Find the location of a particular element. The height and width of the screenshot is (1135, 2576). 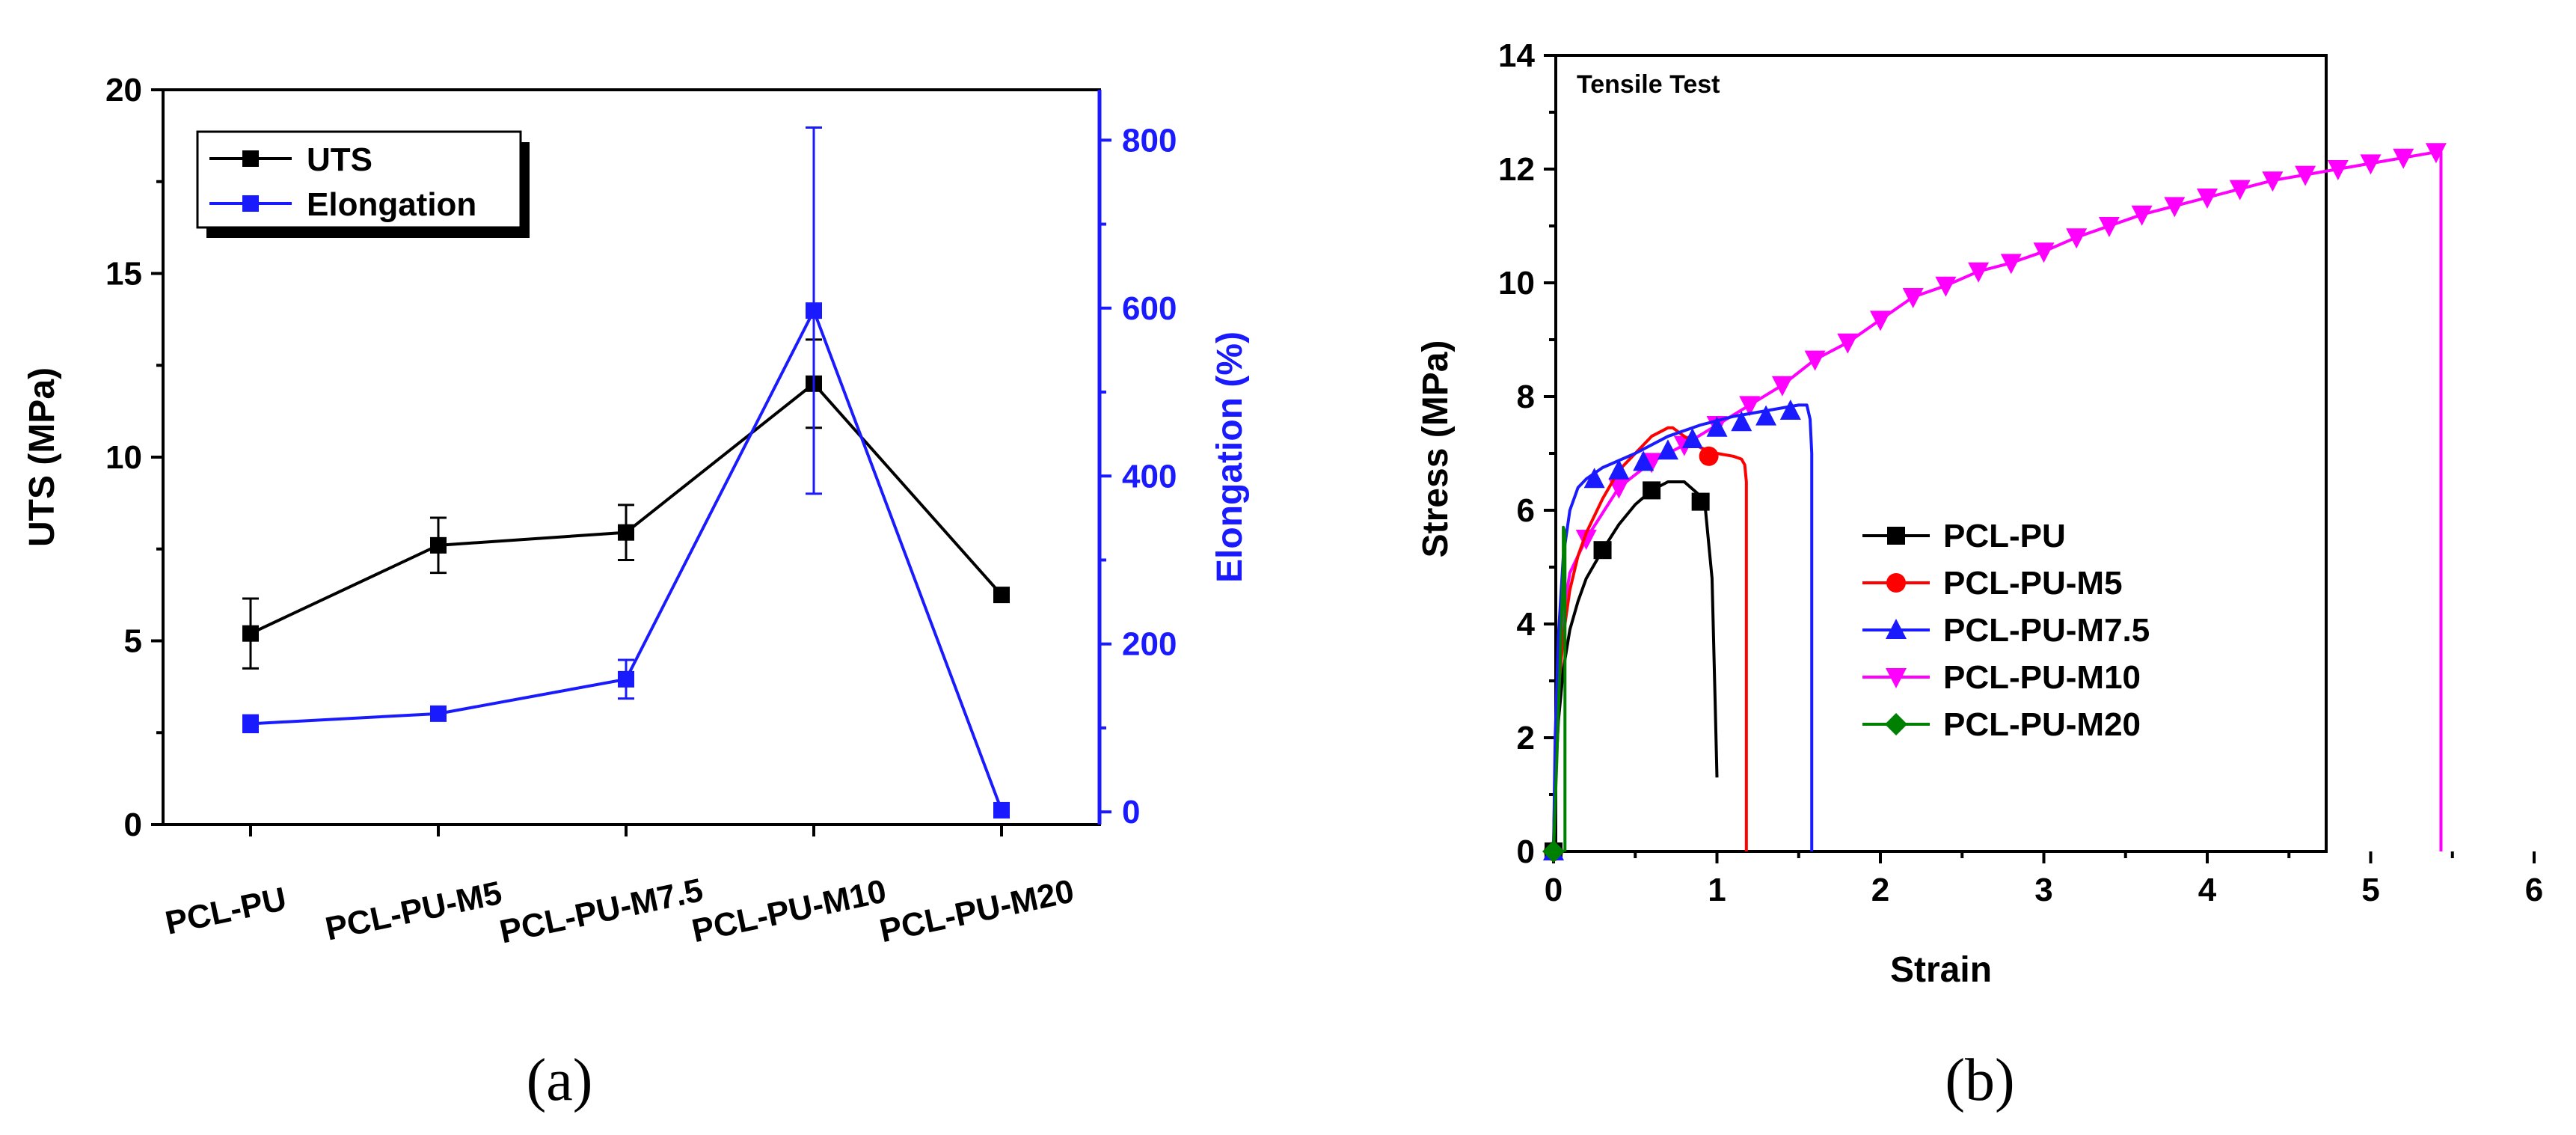

point-elongation-pcl-pu is located at coordinates (250, 723).